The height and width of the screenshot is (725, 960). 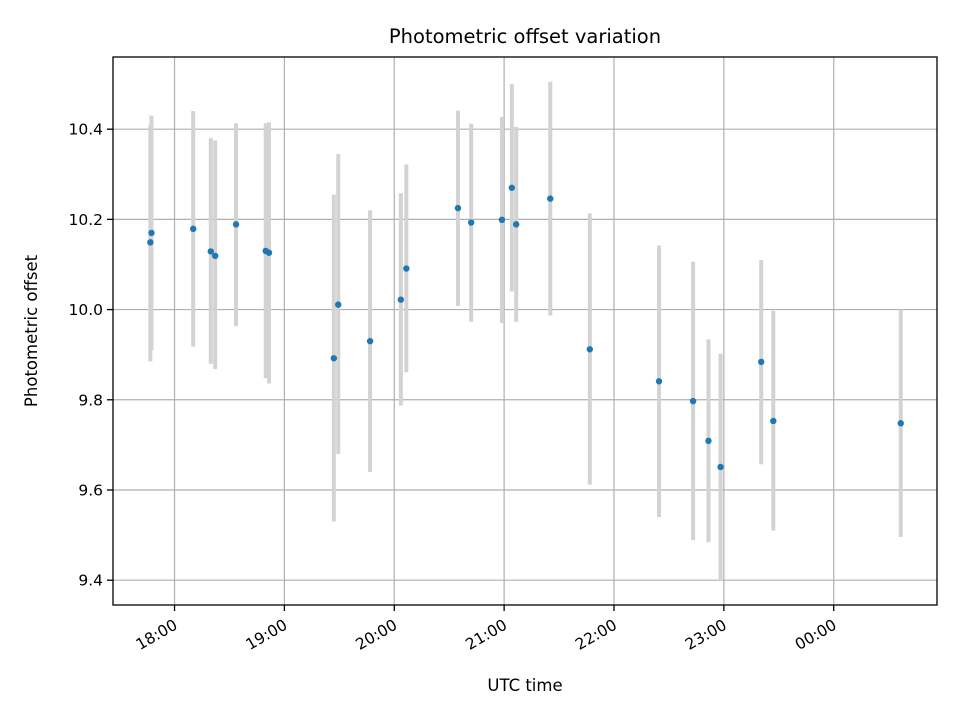 I want to click on y-tick-label: 10.0, so click(x=85, y=310).